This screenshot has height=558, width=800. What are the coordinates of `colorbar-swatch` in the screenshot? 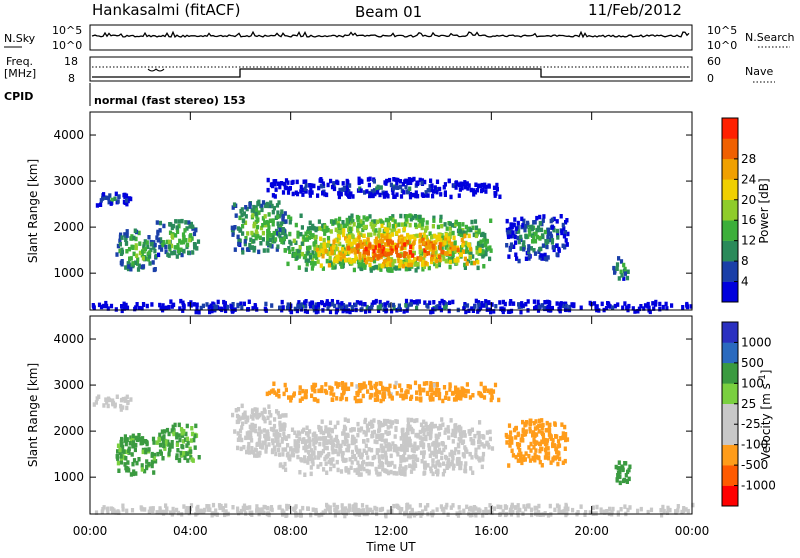 It's located at (730, 210).